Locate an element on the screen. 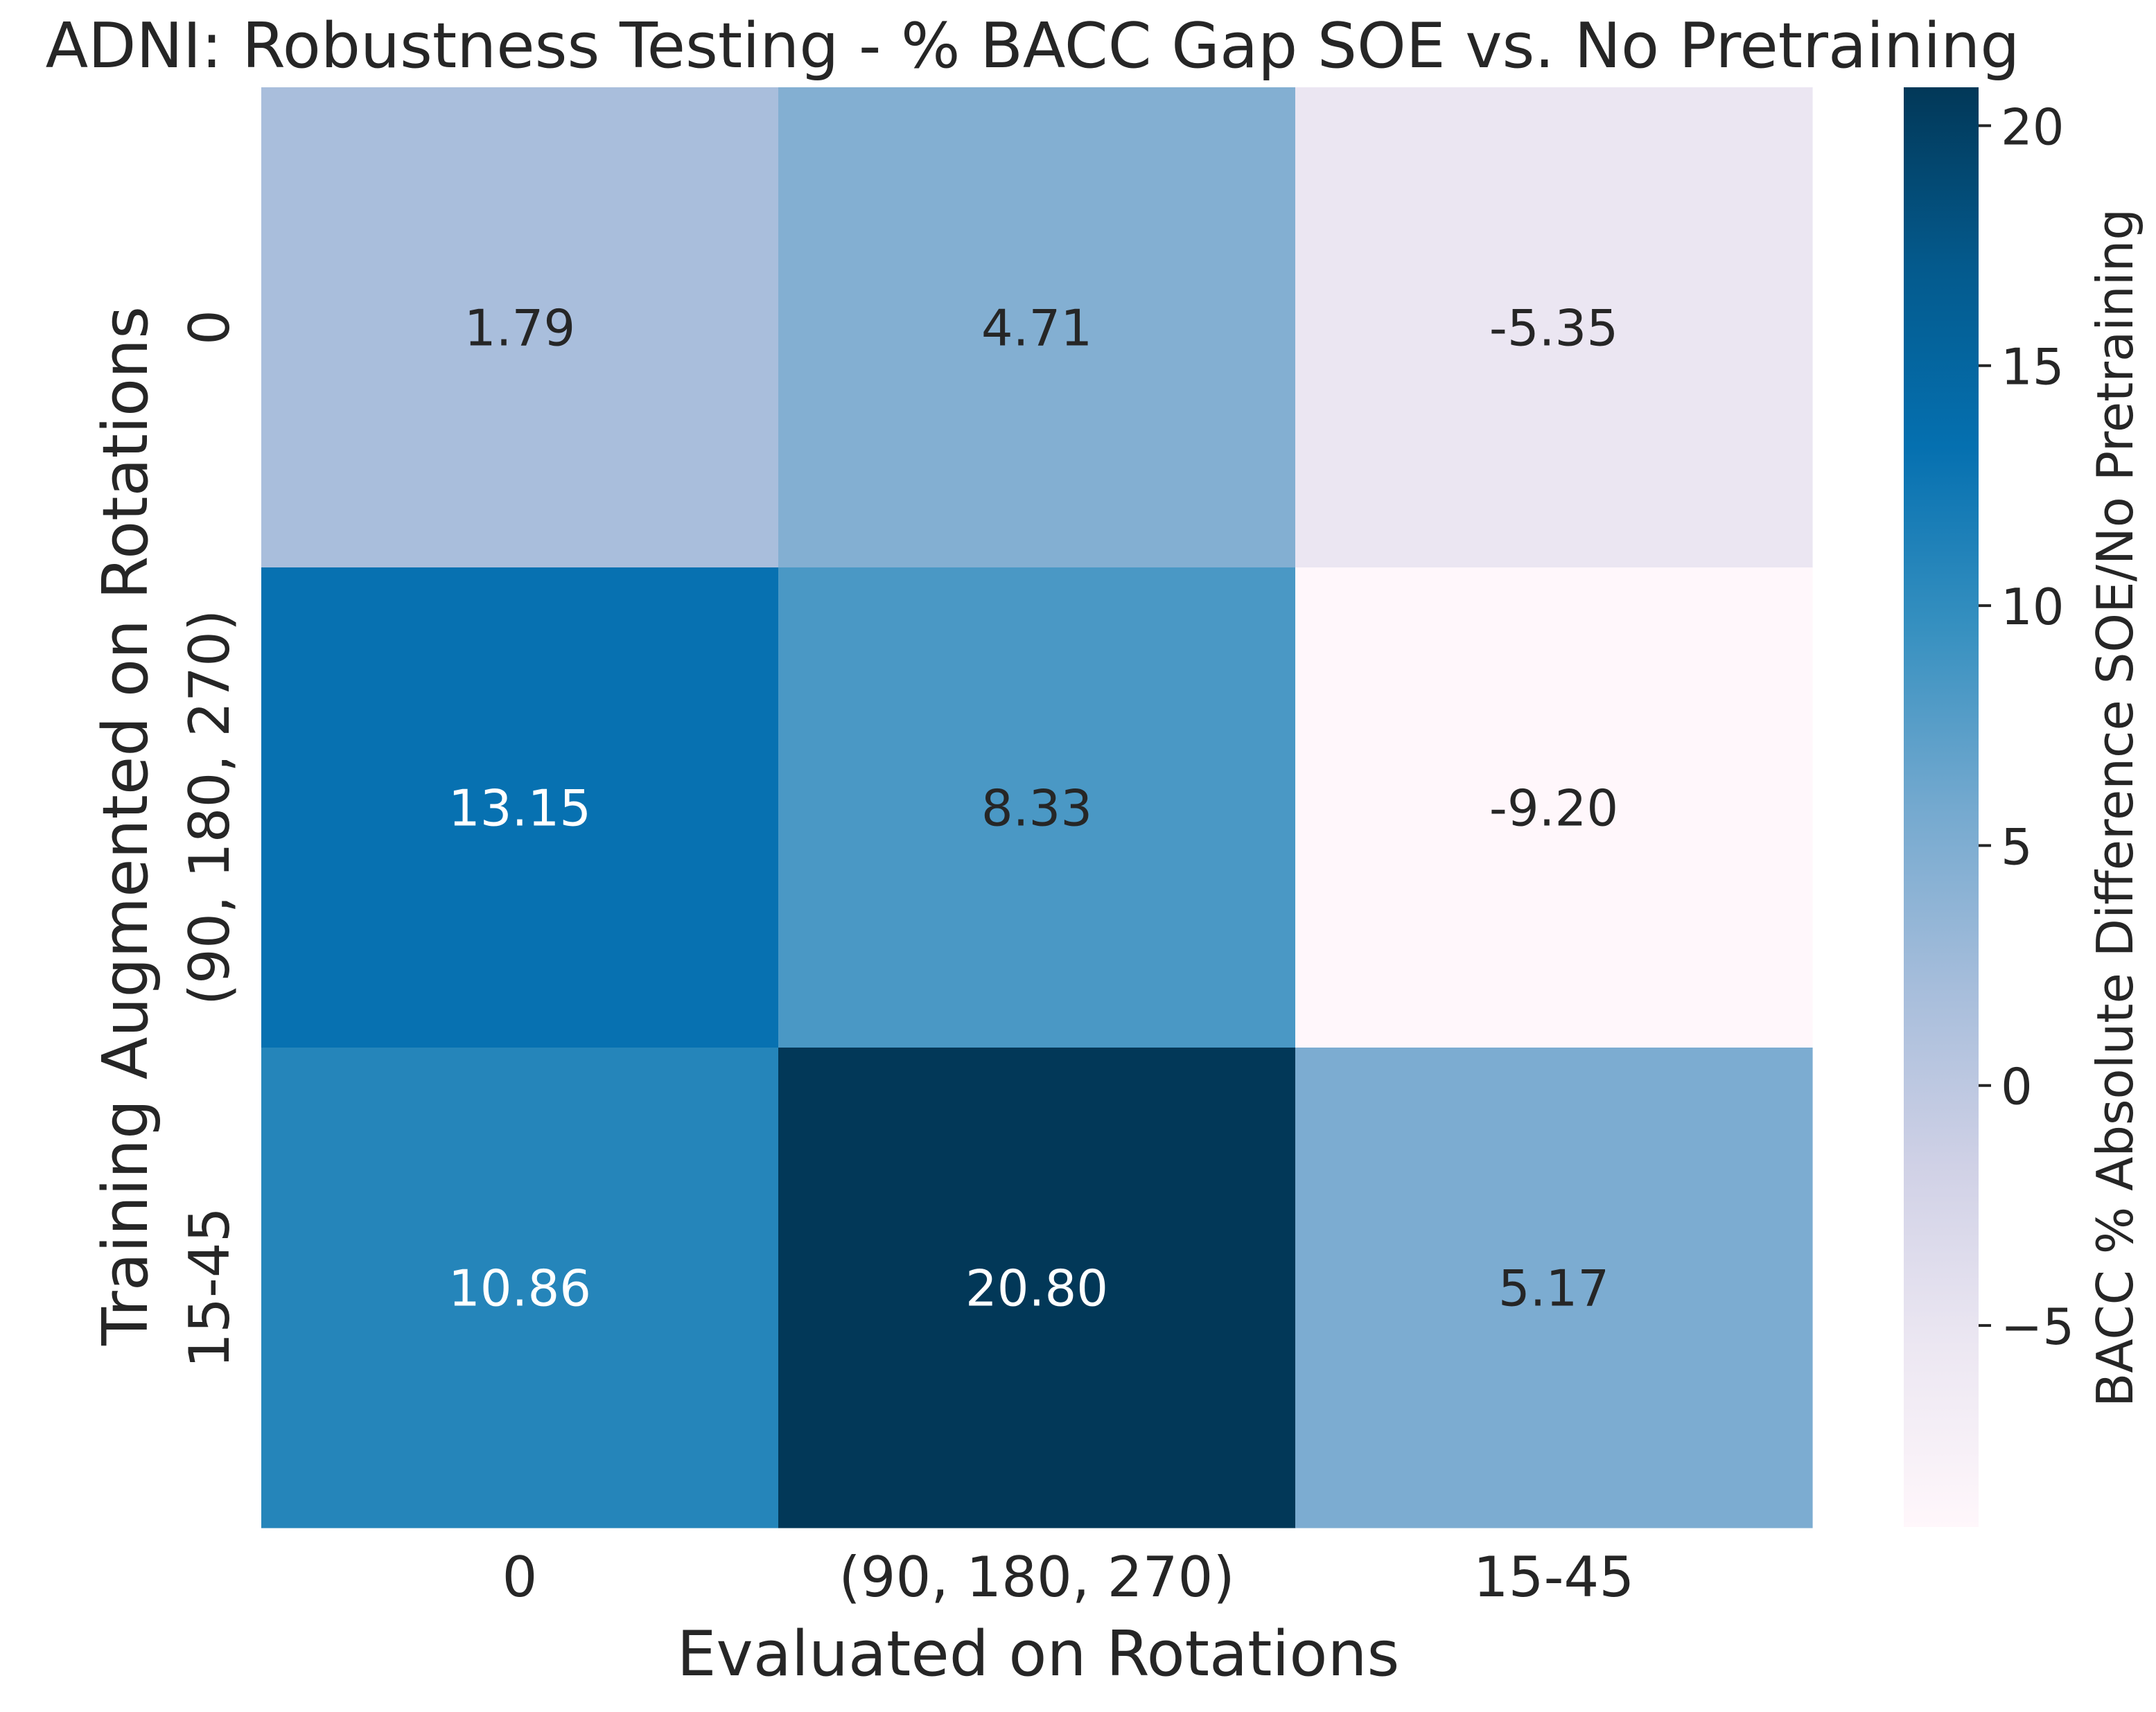 The height and width of the screenshot is (1712, 2156). x-tick-labels: 0 (90, 180, 270) 15-45 is located at coordinates (1068, 1577).